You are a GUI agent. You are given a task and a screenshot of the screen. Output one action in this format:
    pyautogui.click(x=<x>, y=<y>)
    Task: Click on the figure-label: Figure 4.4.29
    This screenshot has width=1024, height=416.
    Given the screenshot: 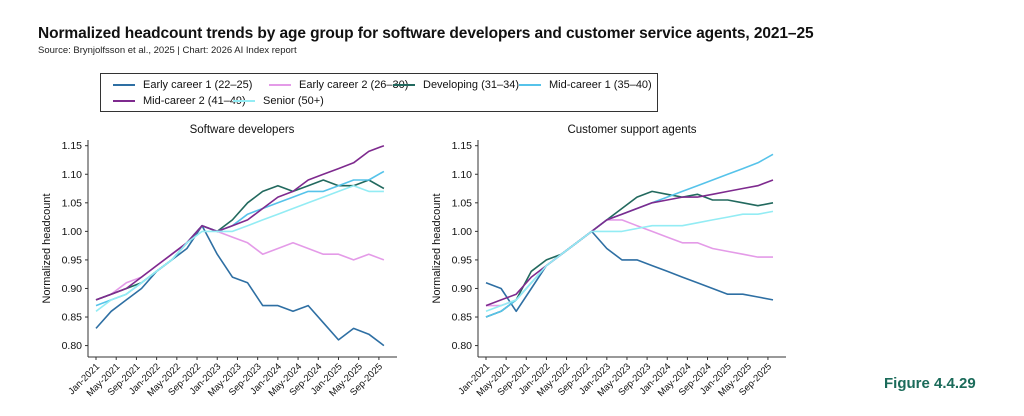 What is the action you would take?
    pyautogui.click(x=930, y=383)
    